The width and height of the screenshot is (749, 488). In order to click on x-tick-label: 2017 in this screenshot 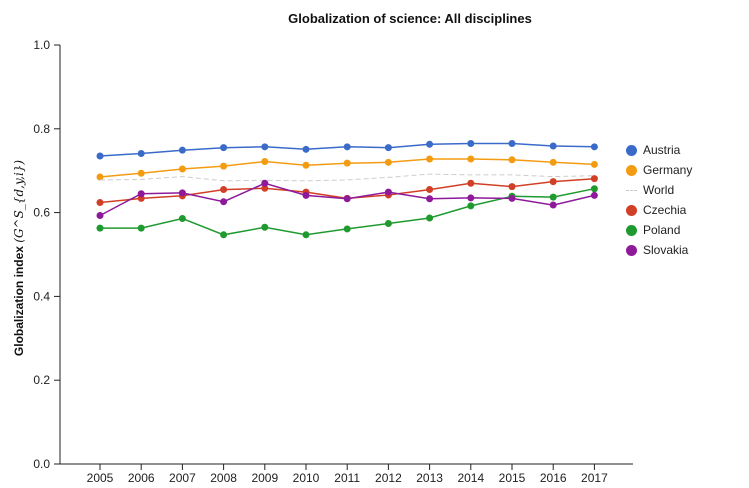, I will do `click(594, 478)`.